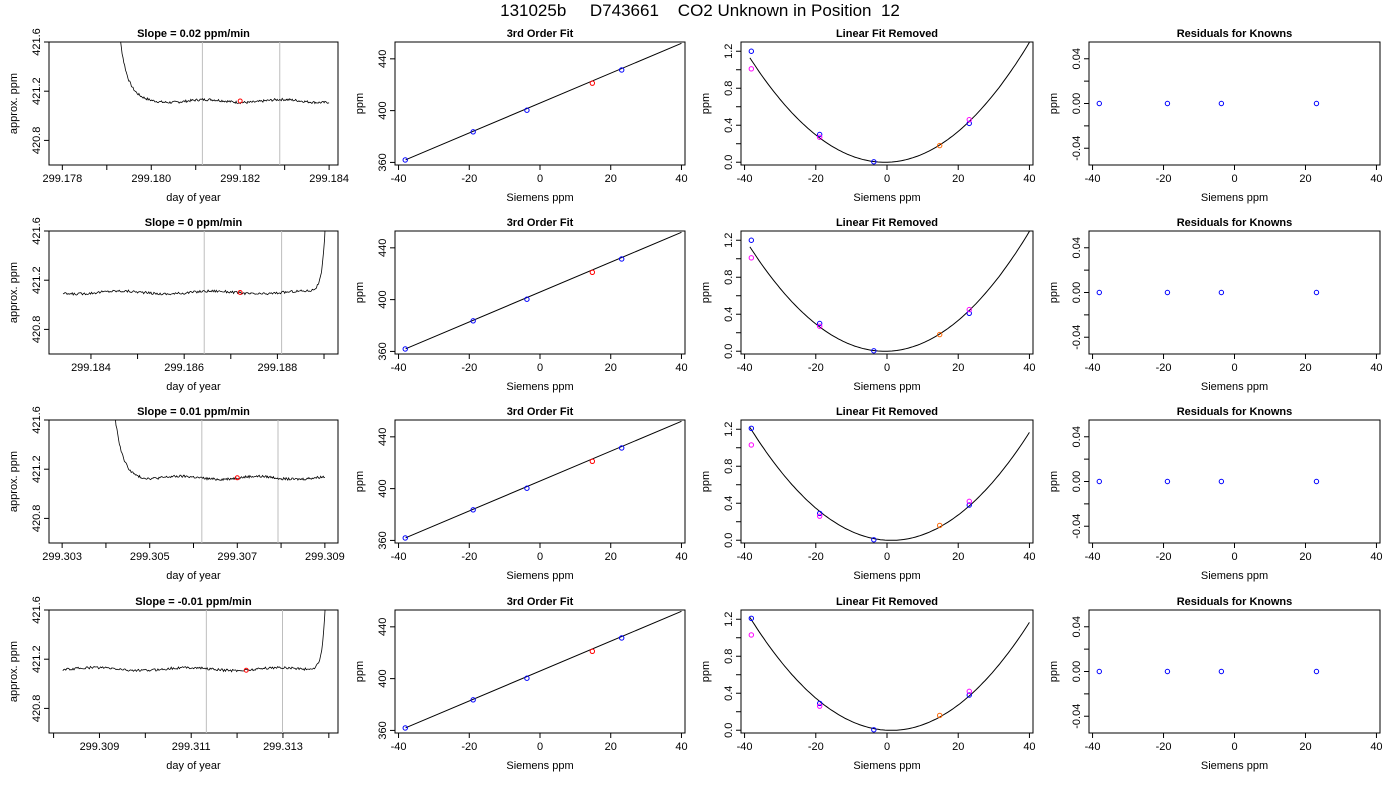 This screenshot has width=1400, height=800. What do you see at coordinates (1077, 436) in the screenshot?
I see `y-tick-label: 0.04` at bounding box center [1077, 436].